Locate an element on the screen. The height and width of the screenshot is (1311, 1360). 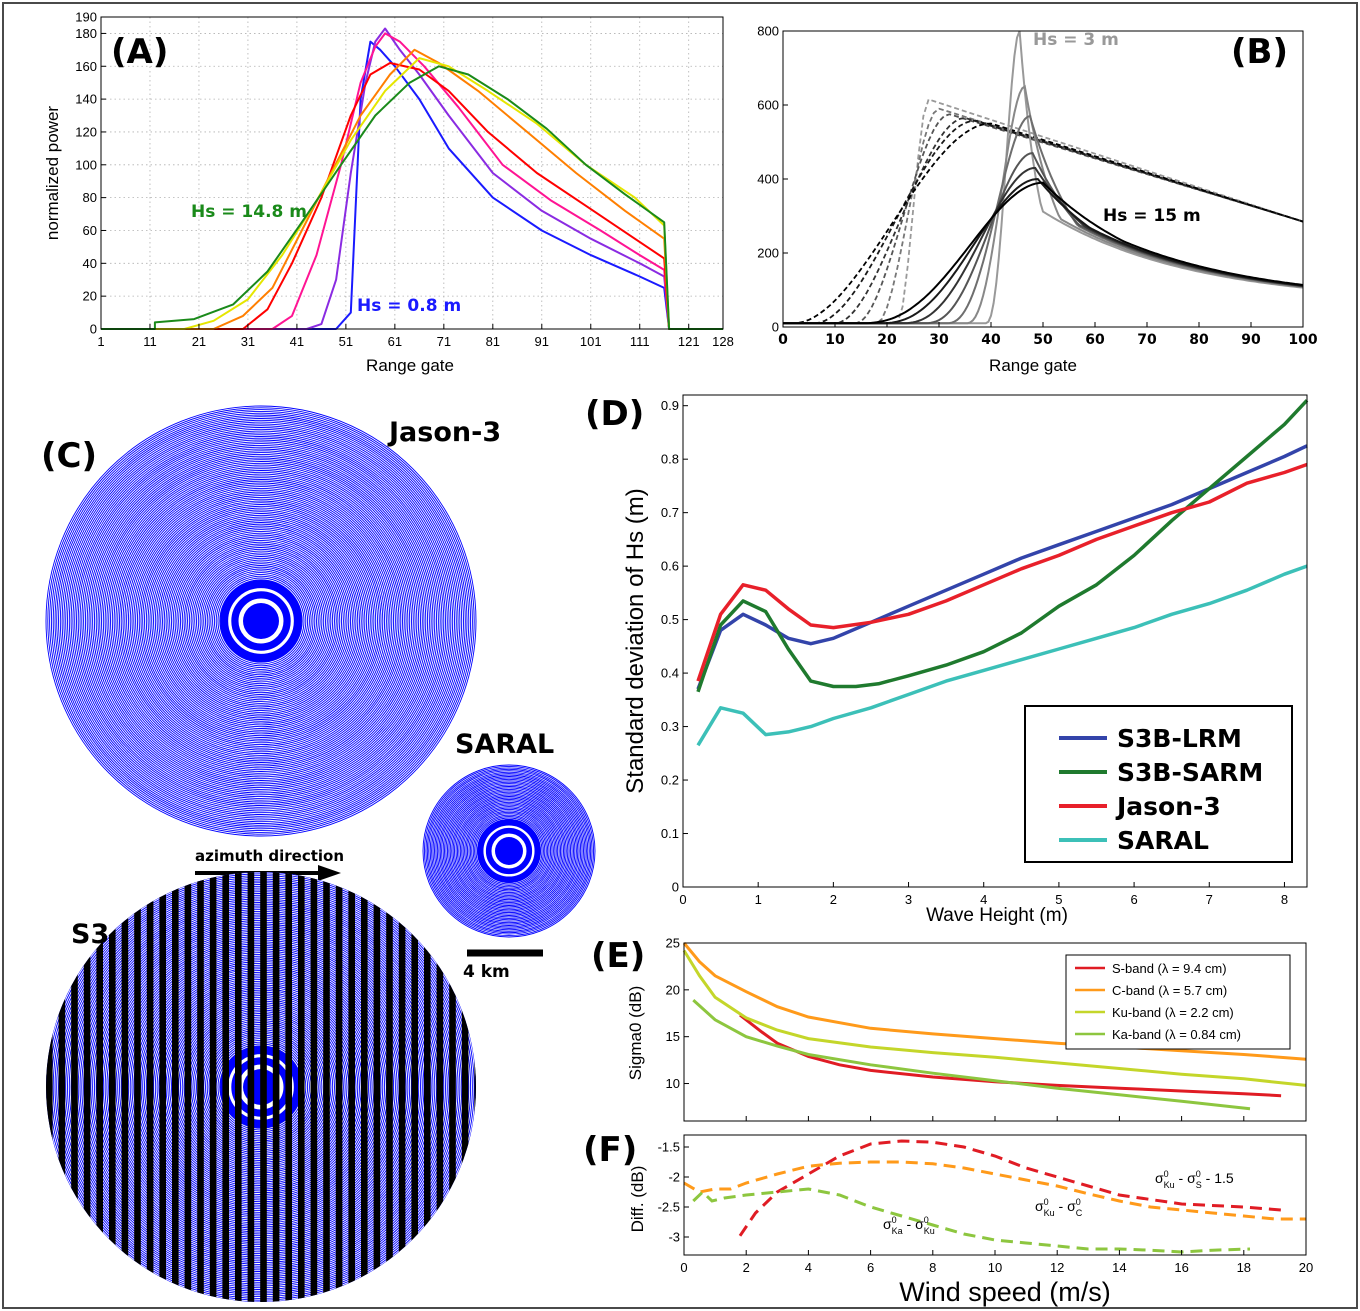
jason3-footprint-ring is located at coordinates (261, 621).